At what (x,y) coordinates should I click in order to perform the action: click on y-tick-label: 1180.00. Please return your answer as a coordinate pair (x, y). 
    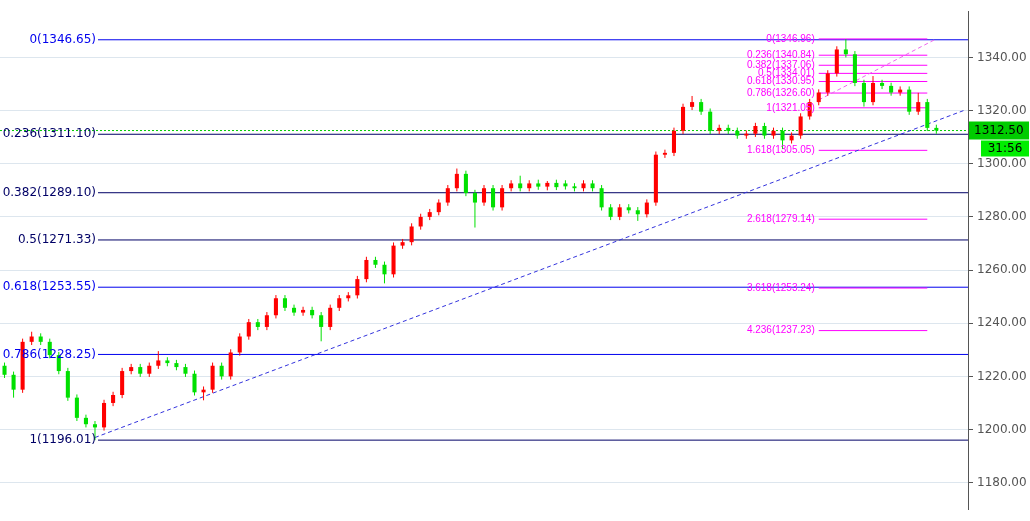
    Looking at the image, I should click on (1002, 481).